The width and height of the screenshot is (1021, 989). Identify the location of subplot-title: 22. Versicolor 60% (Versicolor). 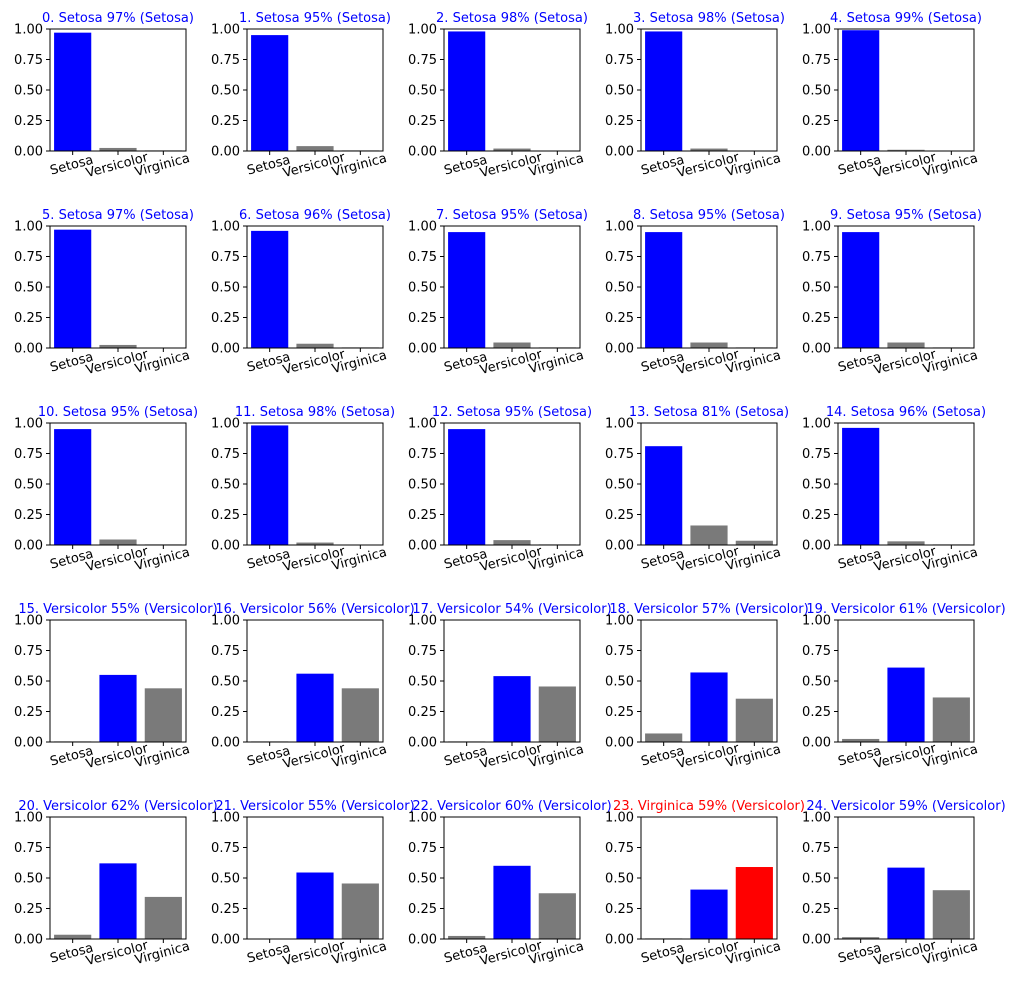
(511, 806).